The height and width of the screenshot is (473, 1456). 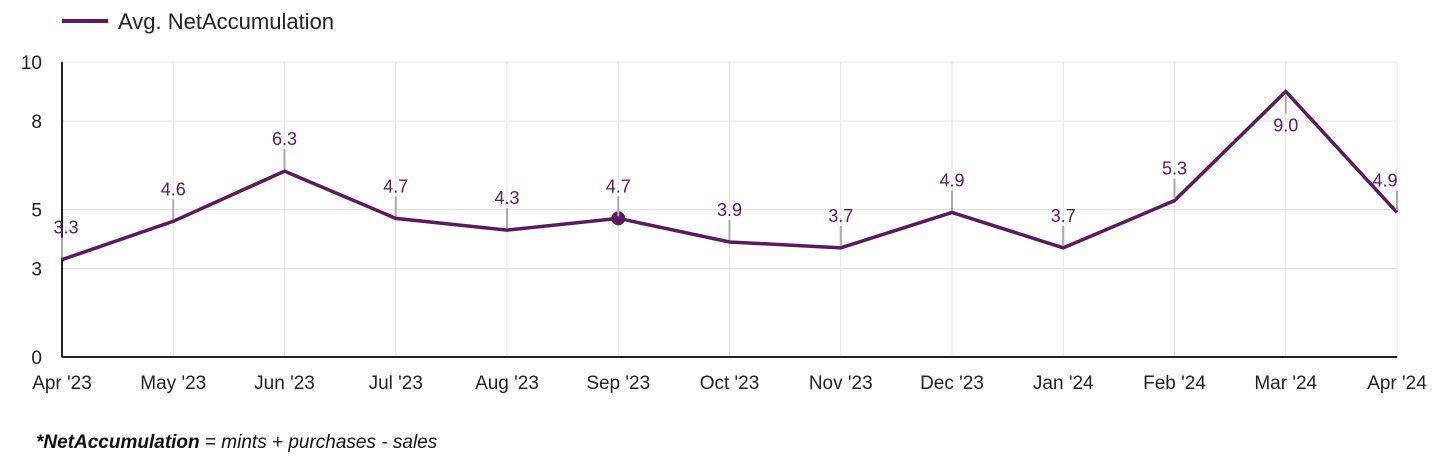 I want to click on data-label: 9.0, so click(x=1285, y=126).